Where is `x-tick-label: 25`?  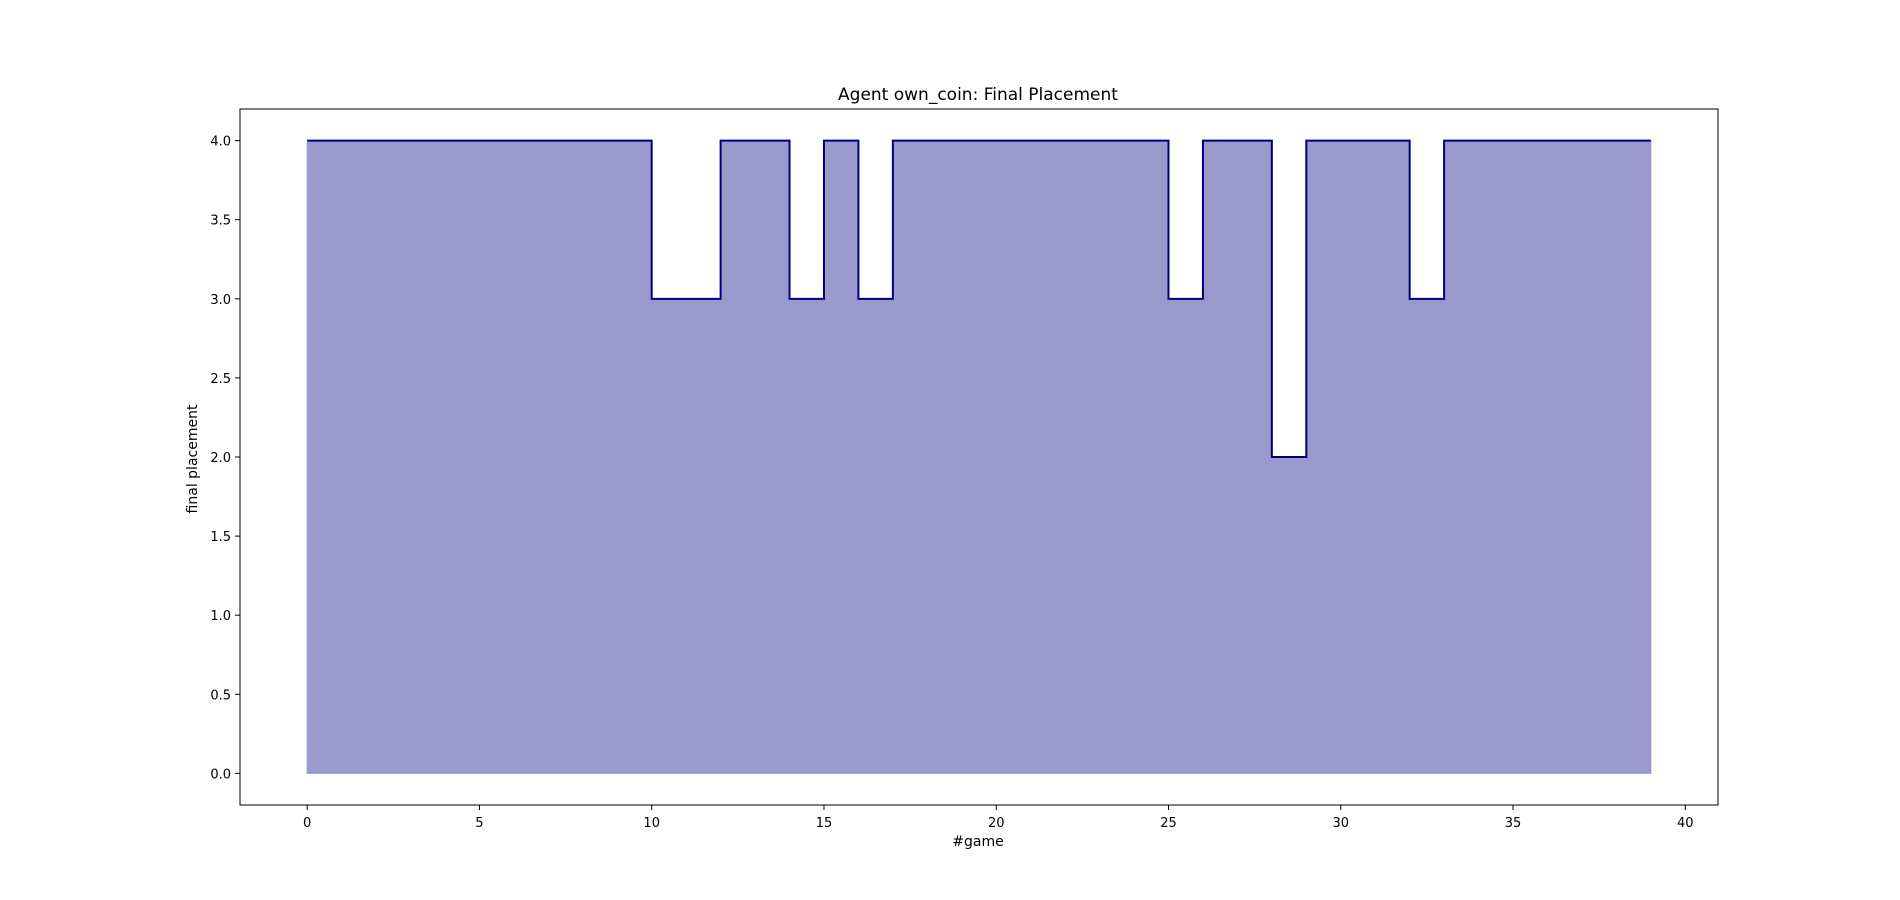
x-tick-label: 25 is located at coordinates (1168, 823).